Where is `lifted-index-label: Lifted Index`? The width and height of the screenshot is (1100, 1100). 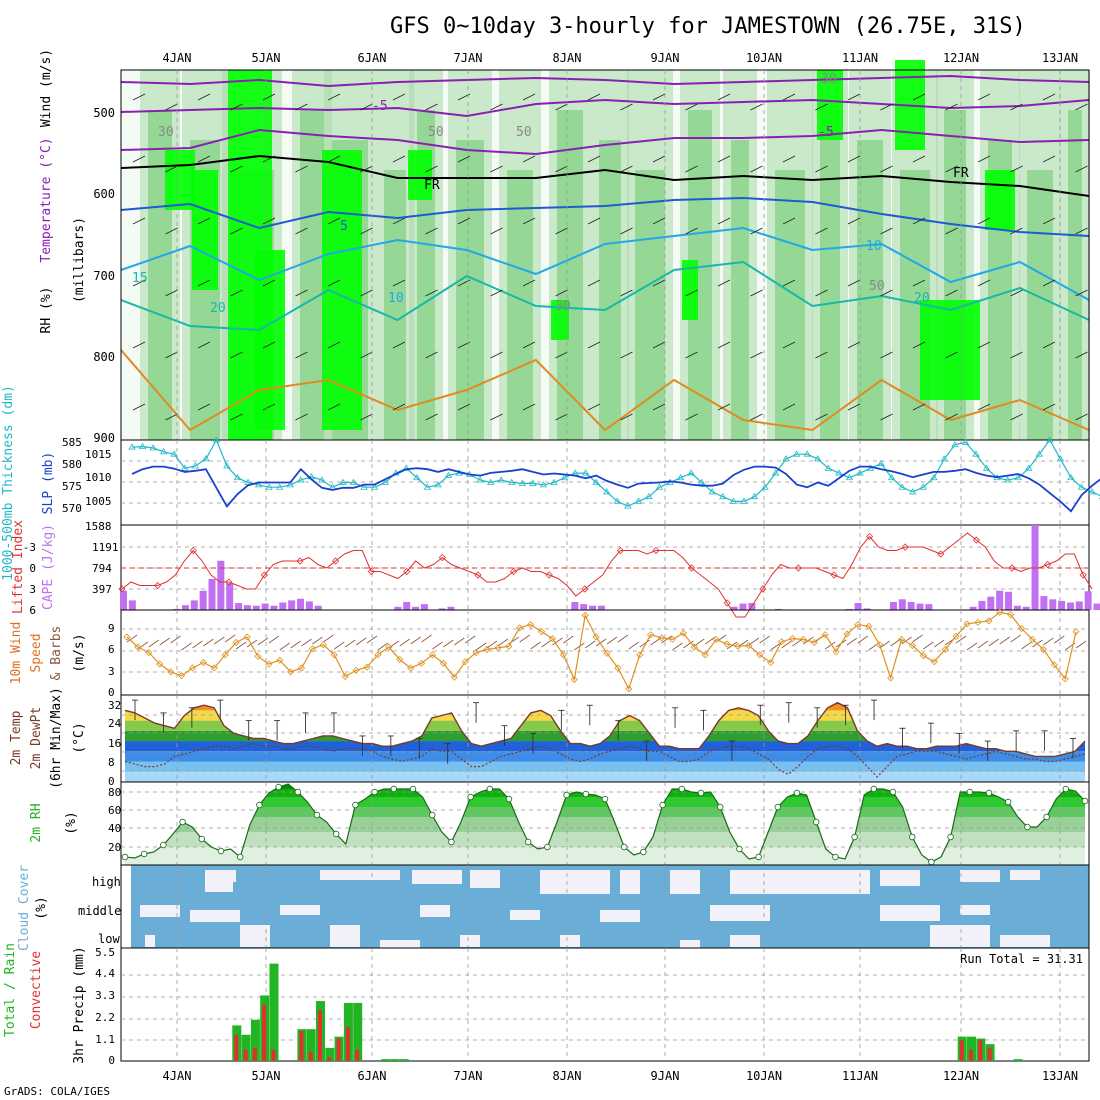
lifted-index-label: Lifted Index is located at coordinates (18, 567).